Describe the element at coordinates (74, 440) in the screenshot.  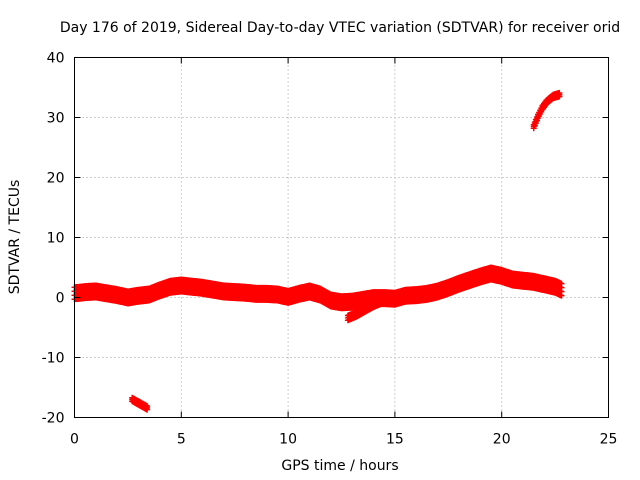
I see `x-tick-label: 0` at that location.